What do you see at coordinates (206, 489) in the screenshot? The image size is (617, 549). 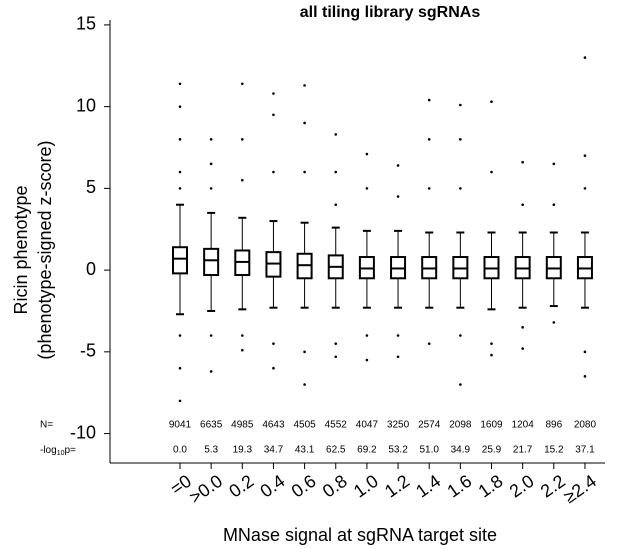 I see `x-tick-label: >0.0` at bounding box center [206, 489].